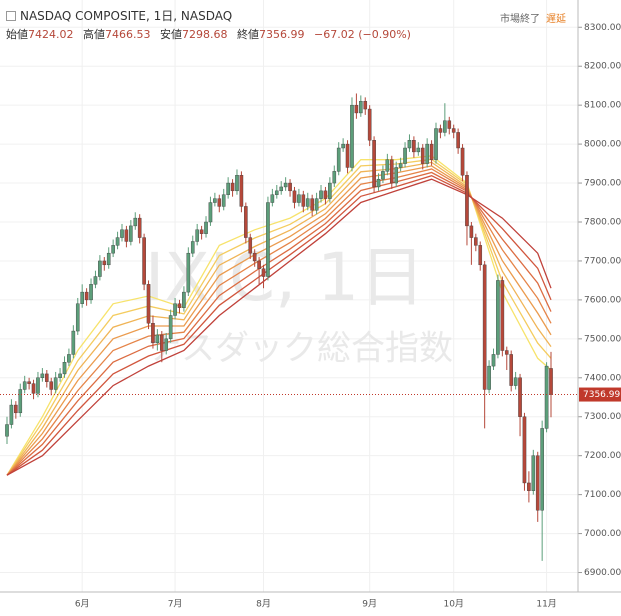  Describe the element at coordinates (533, 17) in the screenshot. I see `market-status: 市場終了 遅延` at that location.